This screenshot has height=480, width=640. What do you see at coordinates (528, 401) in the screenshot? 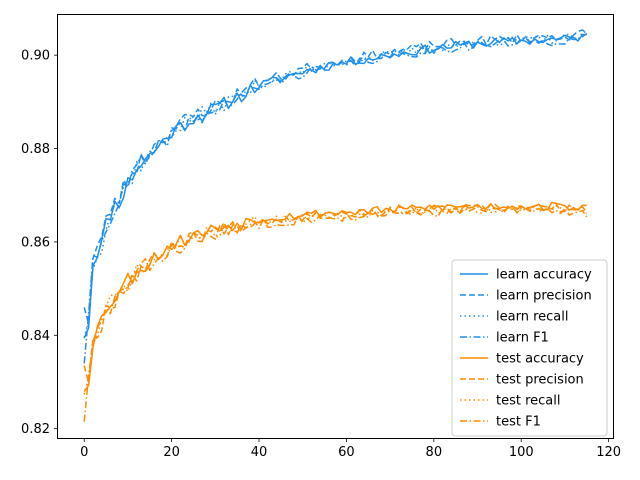
I see `legend-label: test recall` at bounding box center [528, 401].